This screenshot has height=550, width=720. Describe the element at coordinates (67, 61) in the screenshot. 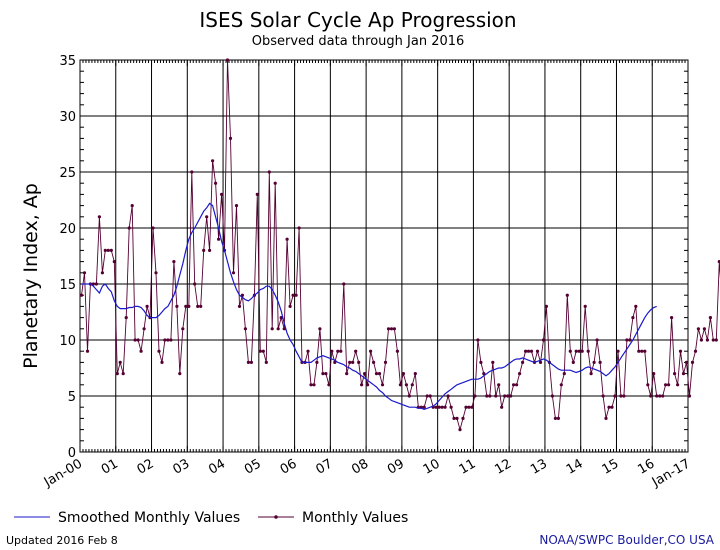

I see `y-tick-label: 35` at that location.